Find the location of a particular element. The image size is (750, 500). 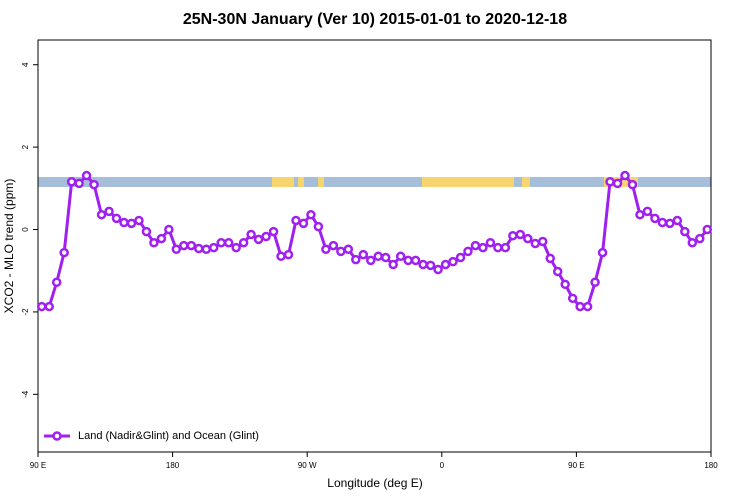

x-axis-label: Longitude (deg E) is located at coordinates (374, 483).